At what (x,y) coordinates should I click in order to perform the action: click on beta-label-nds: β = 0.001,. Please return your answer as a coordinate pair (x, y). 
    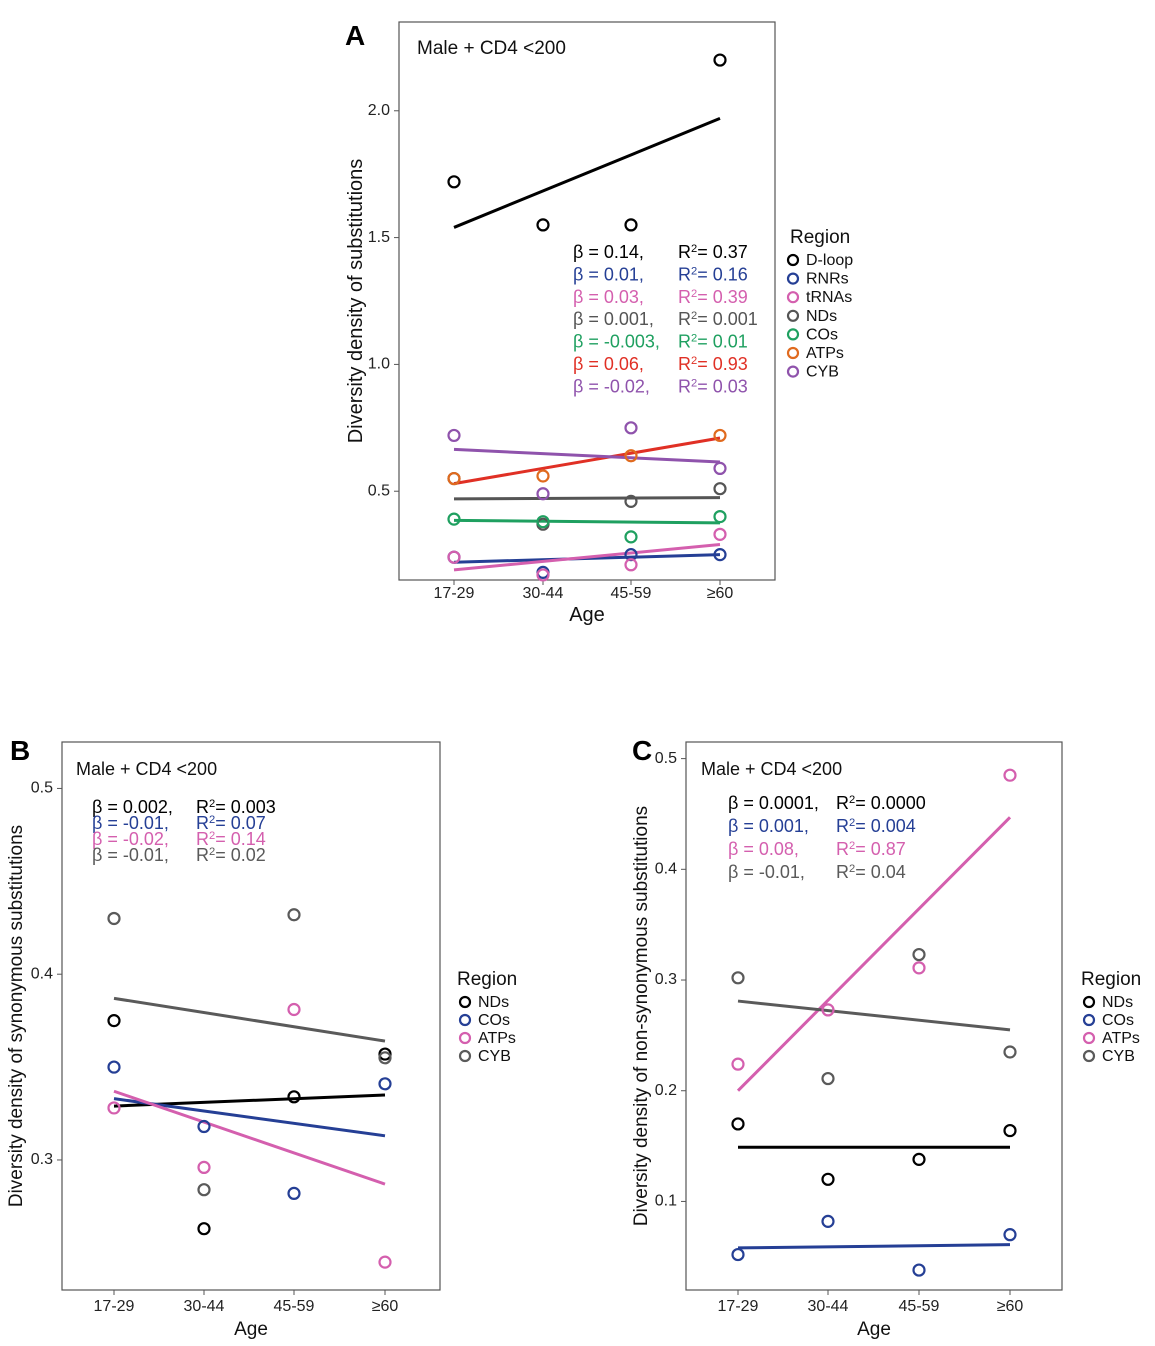
    Looking at the image, I should click on (613, 319).